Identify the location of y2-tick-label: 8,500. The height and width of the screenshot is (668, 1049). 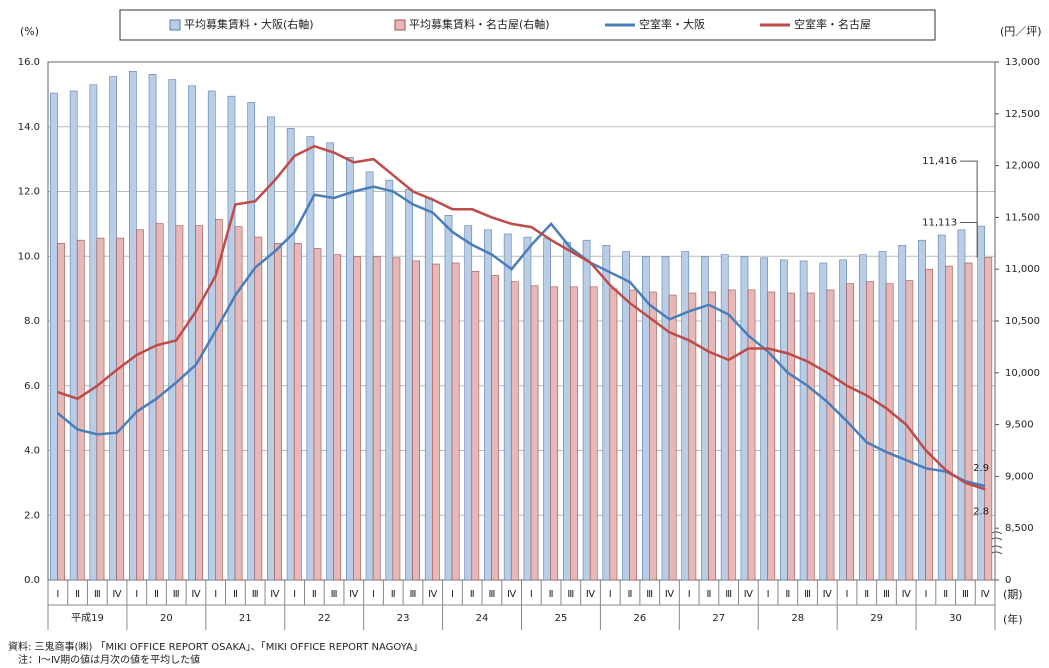
(1019, 528).